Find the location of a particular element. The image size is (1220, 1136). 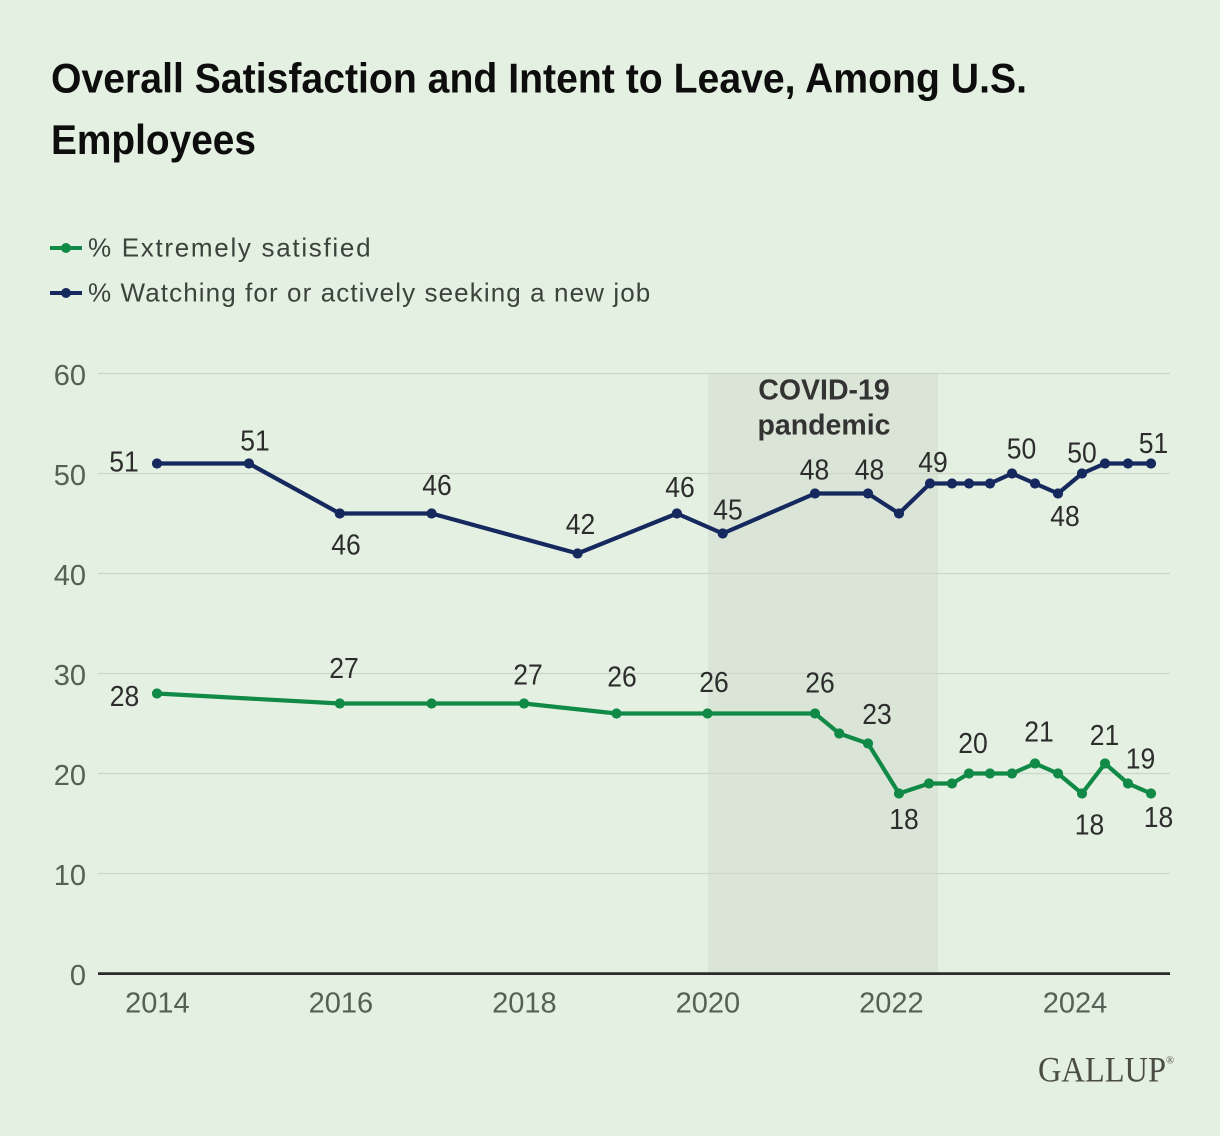

svg-text: 45 is located at coordinates (728, 511).